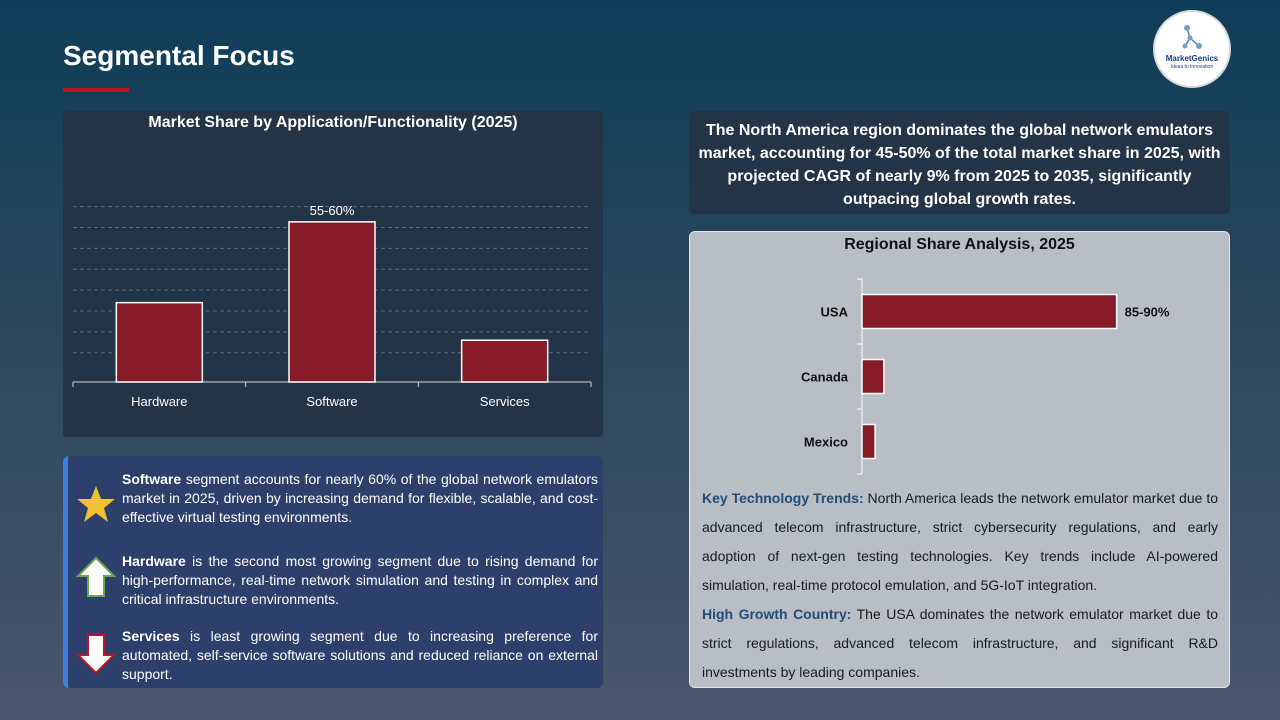 The width and height of the screenshot is (1280, 720). Describe the element at coordinates (505, 401) in the screenshot. I see `x-tick-label: Services` at that location.